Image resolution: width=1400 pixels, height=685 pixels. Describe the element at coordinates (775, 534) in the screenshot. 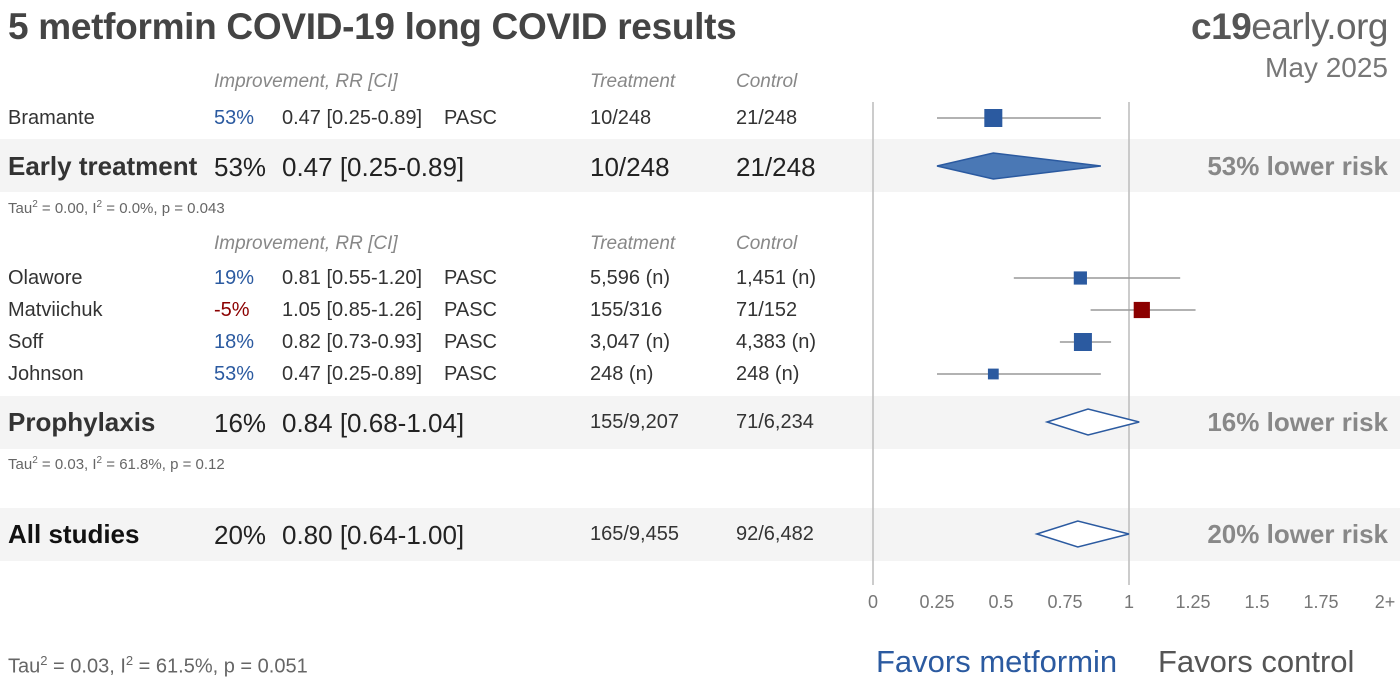

I see `overall-control: 92/6,482` at that location.